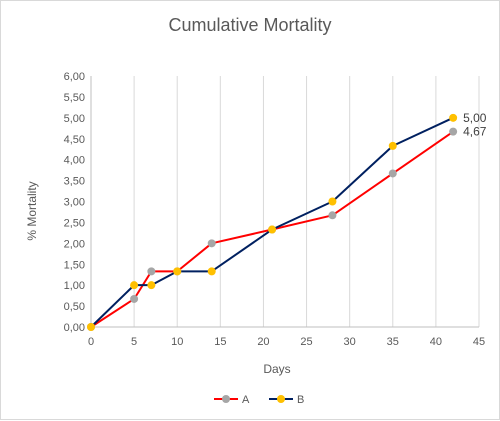  What do you see at coordinates (74, 119) in the screenshot?
I see `y-tick-label: 5,00` at bounding box center [74, 119].